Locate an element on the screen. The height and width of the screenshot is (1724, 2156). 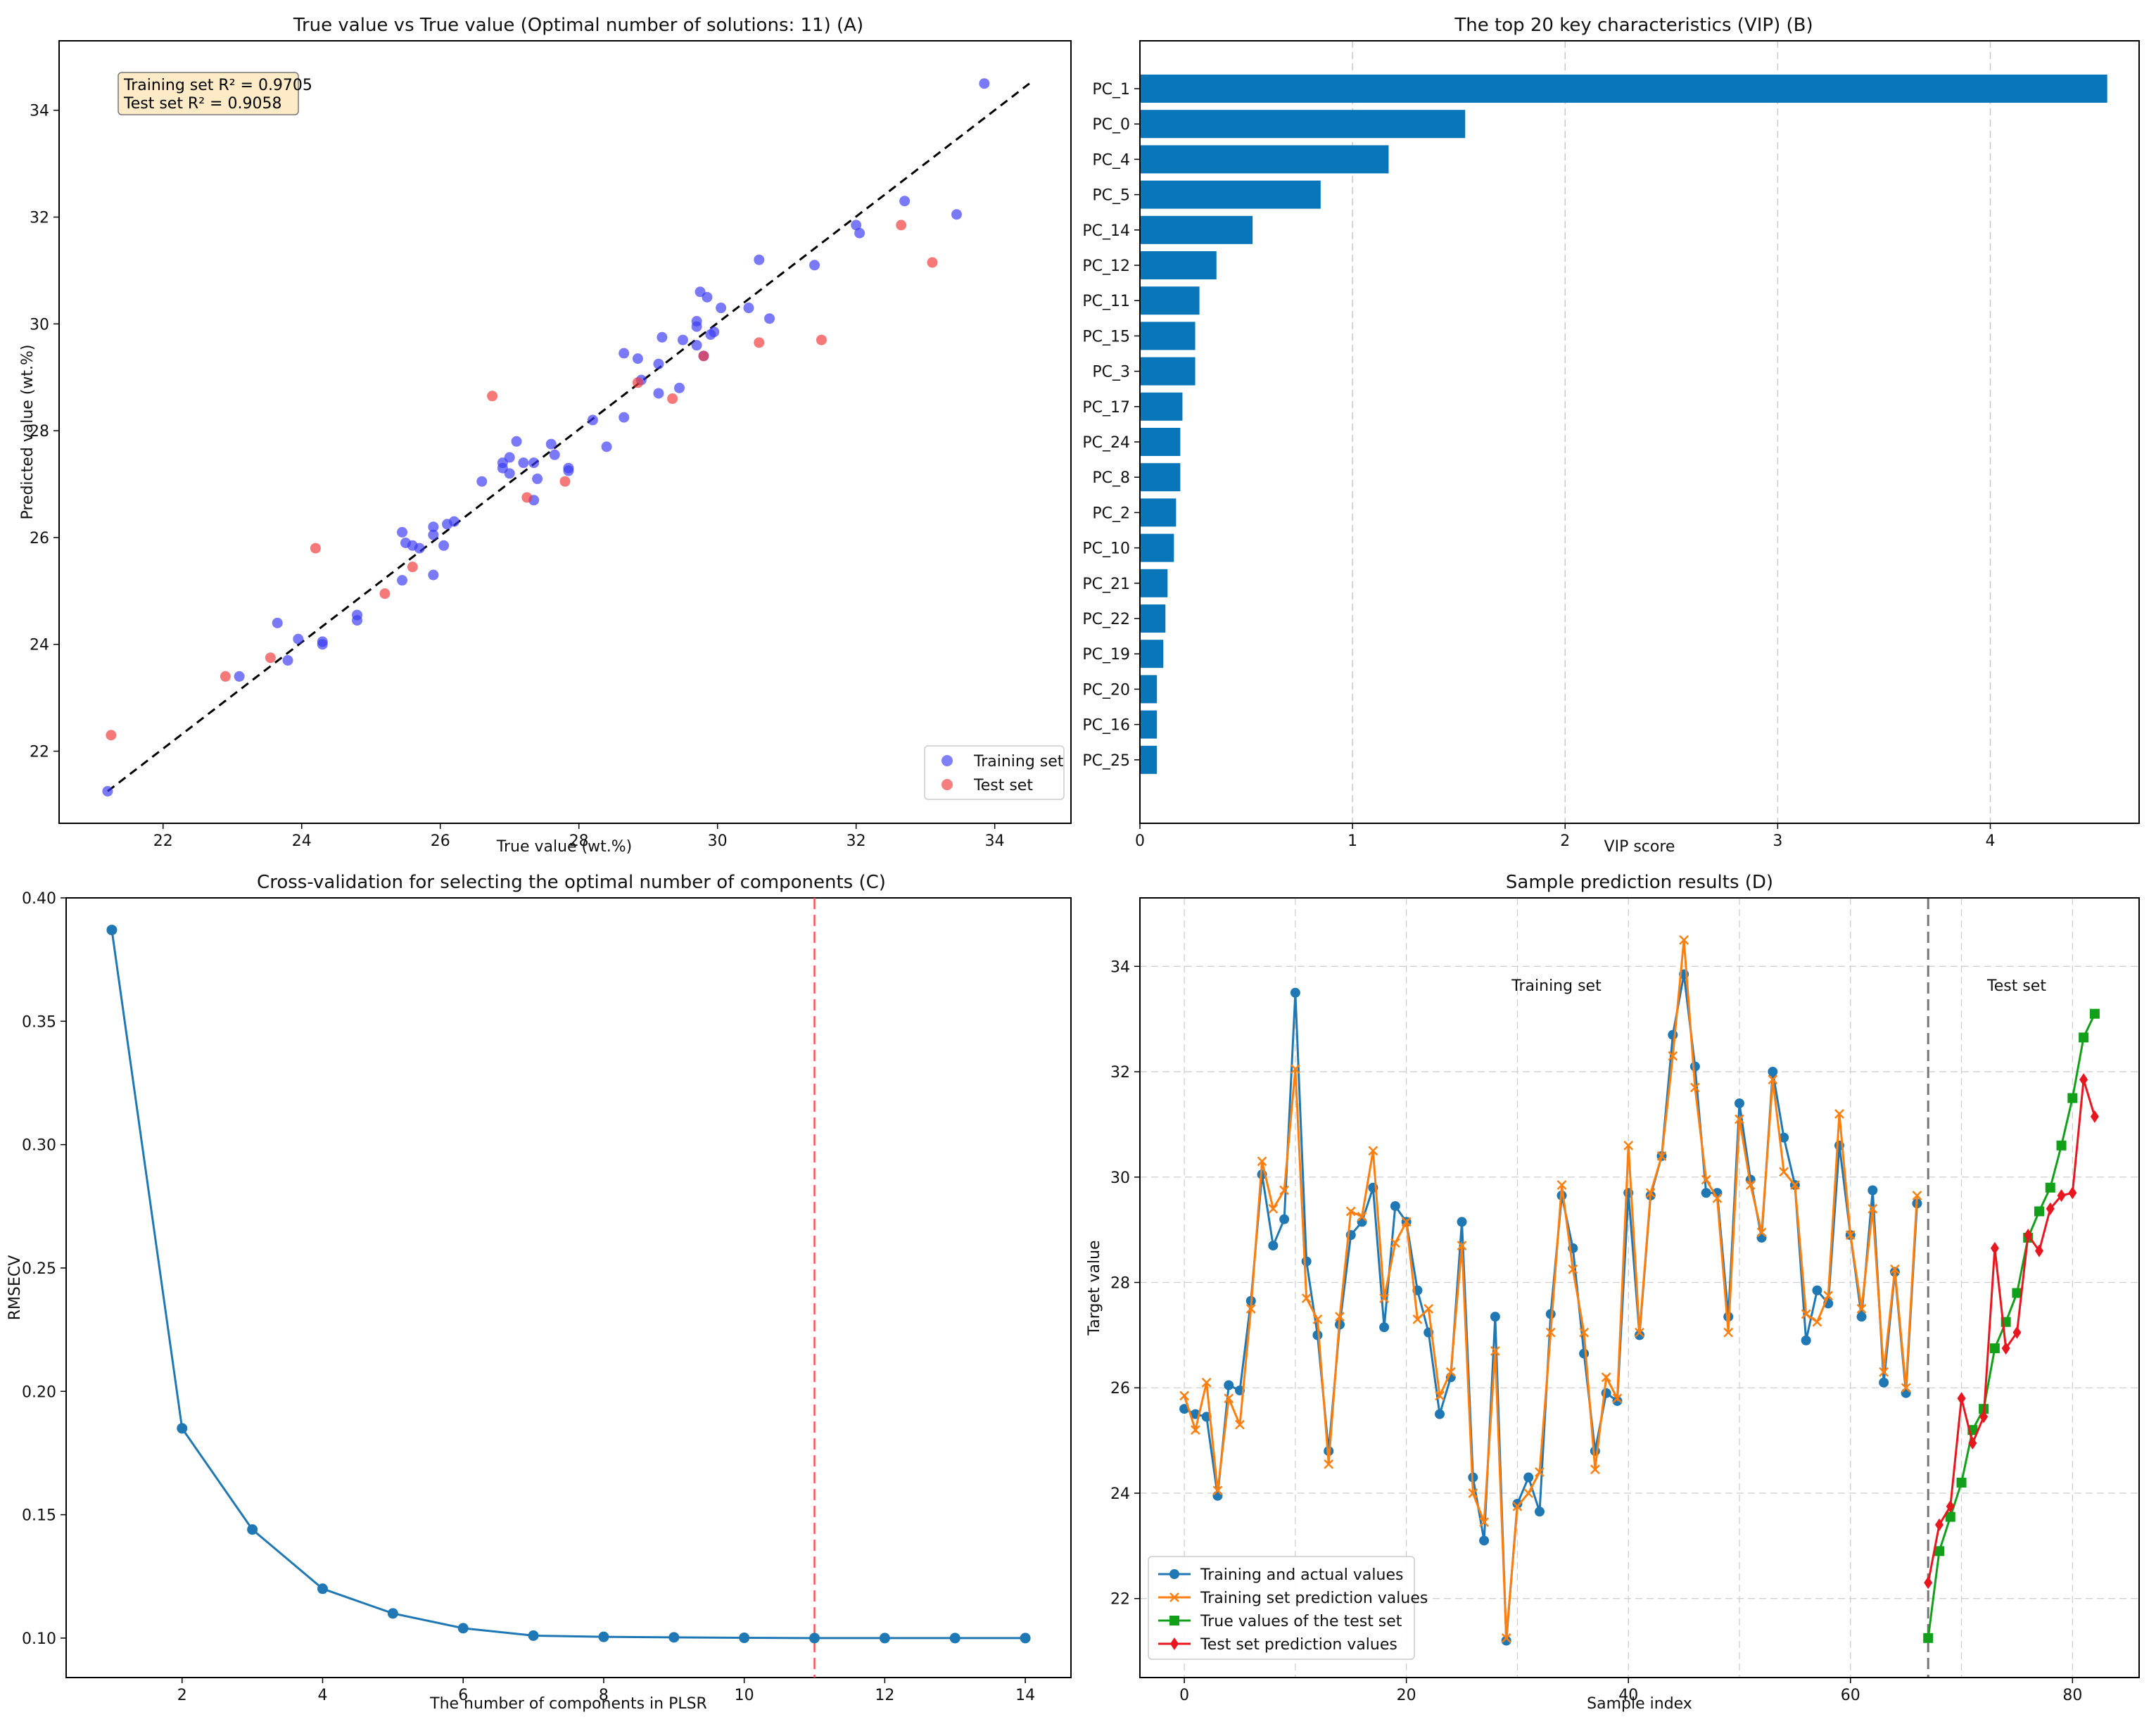
panel-a-ytick-label: 24 is located at coordinates (39, 646).